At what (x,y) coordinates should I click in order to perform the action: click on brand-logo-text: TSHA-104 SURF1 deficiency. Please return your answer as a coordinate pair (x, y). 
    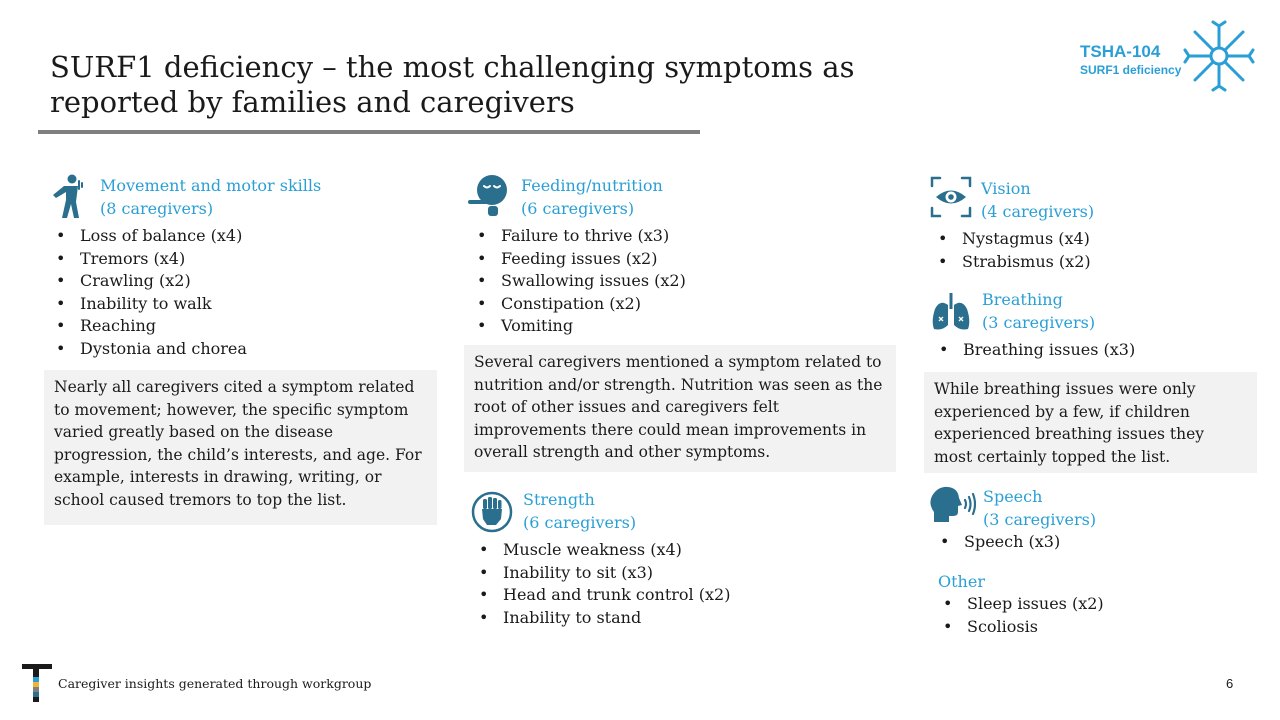
    Looking at the image, I should click on (1130, 60).